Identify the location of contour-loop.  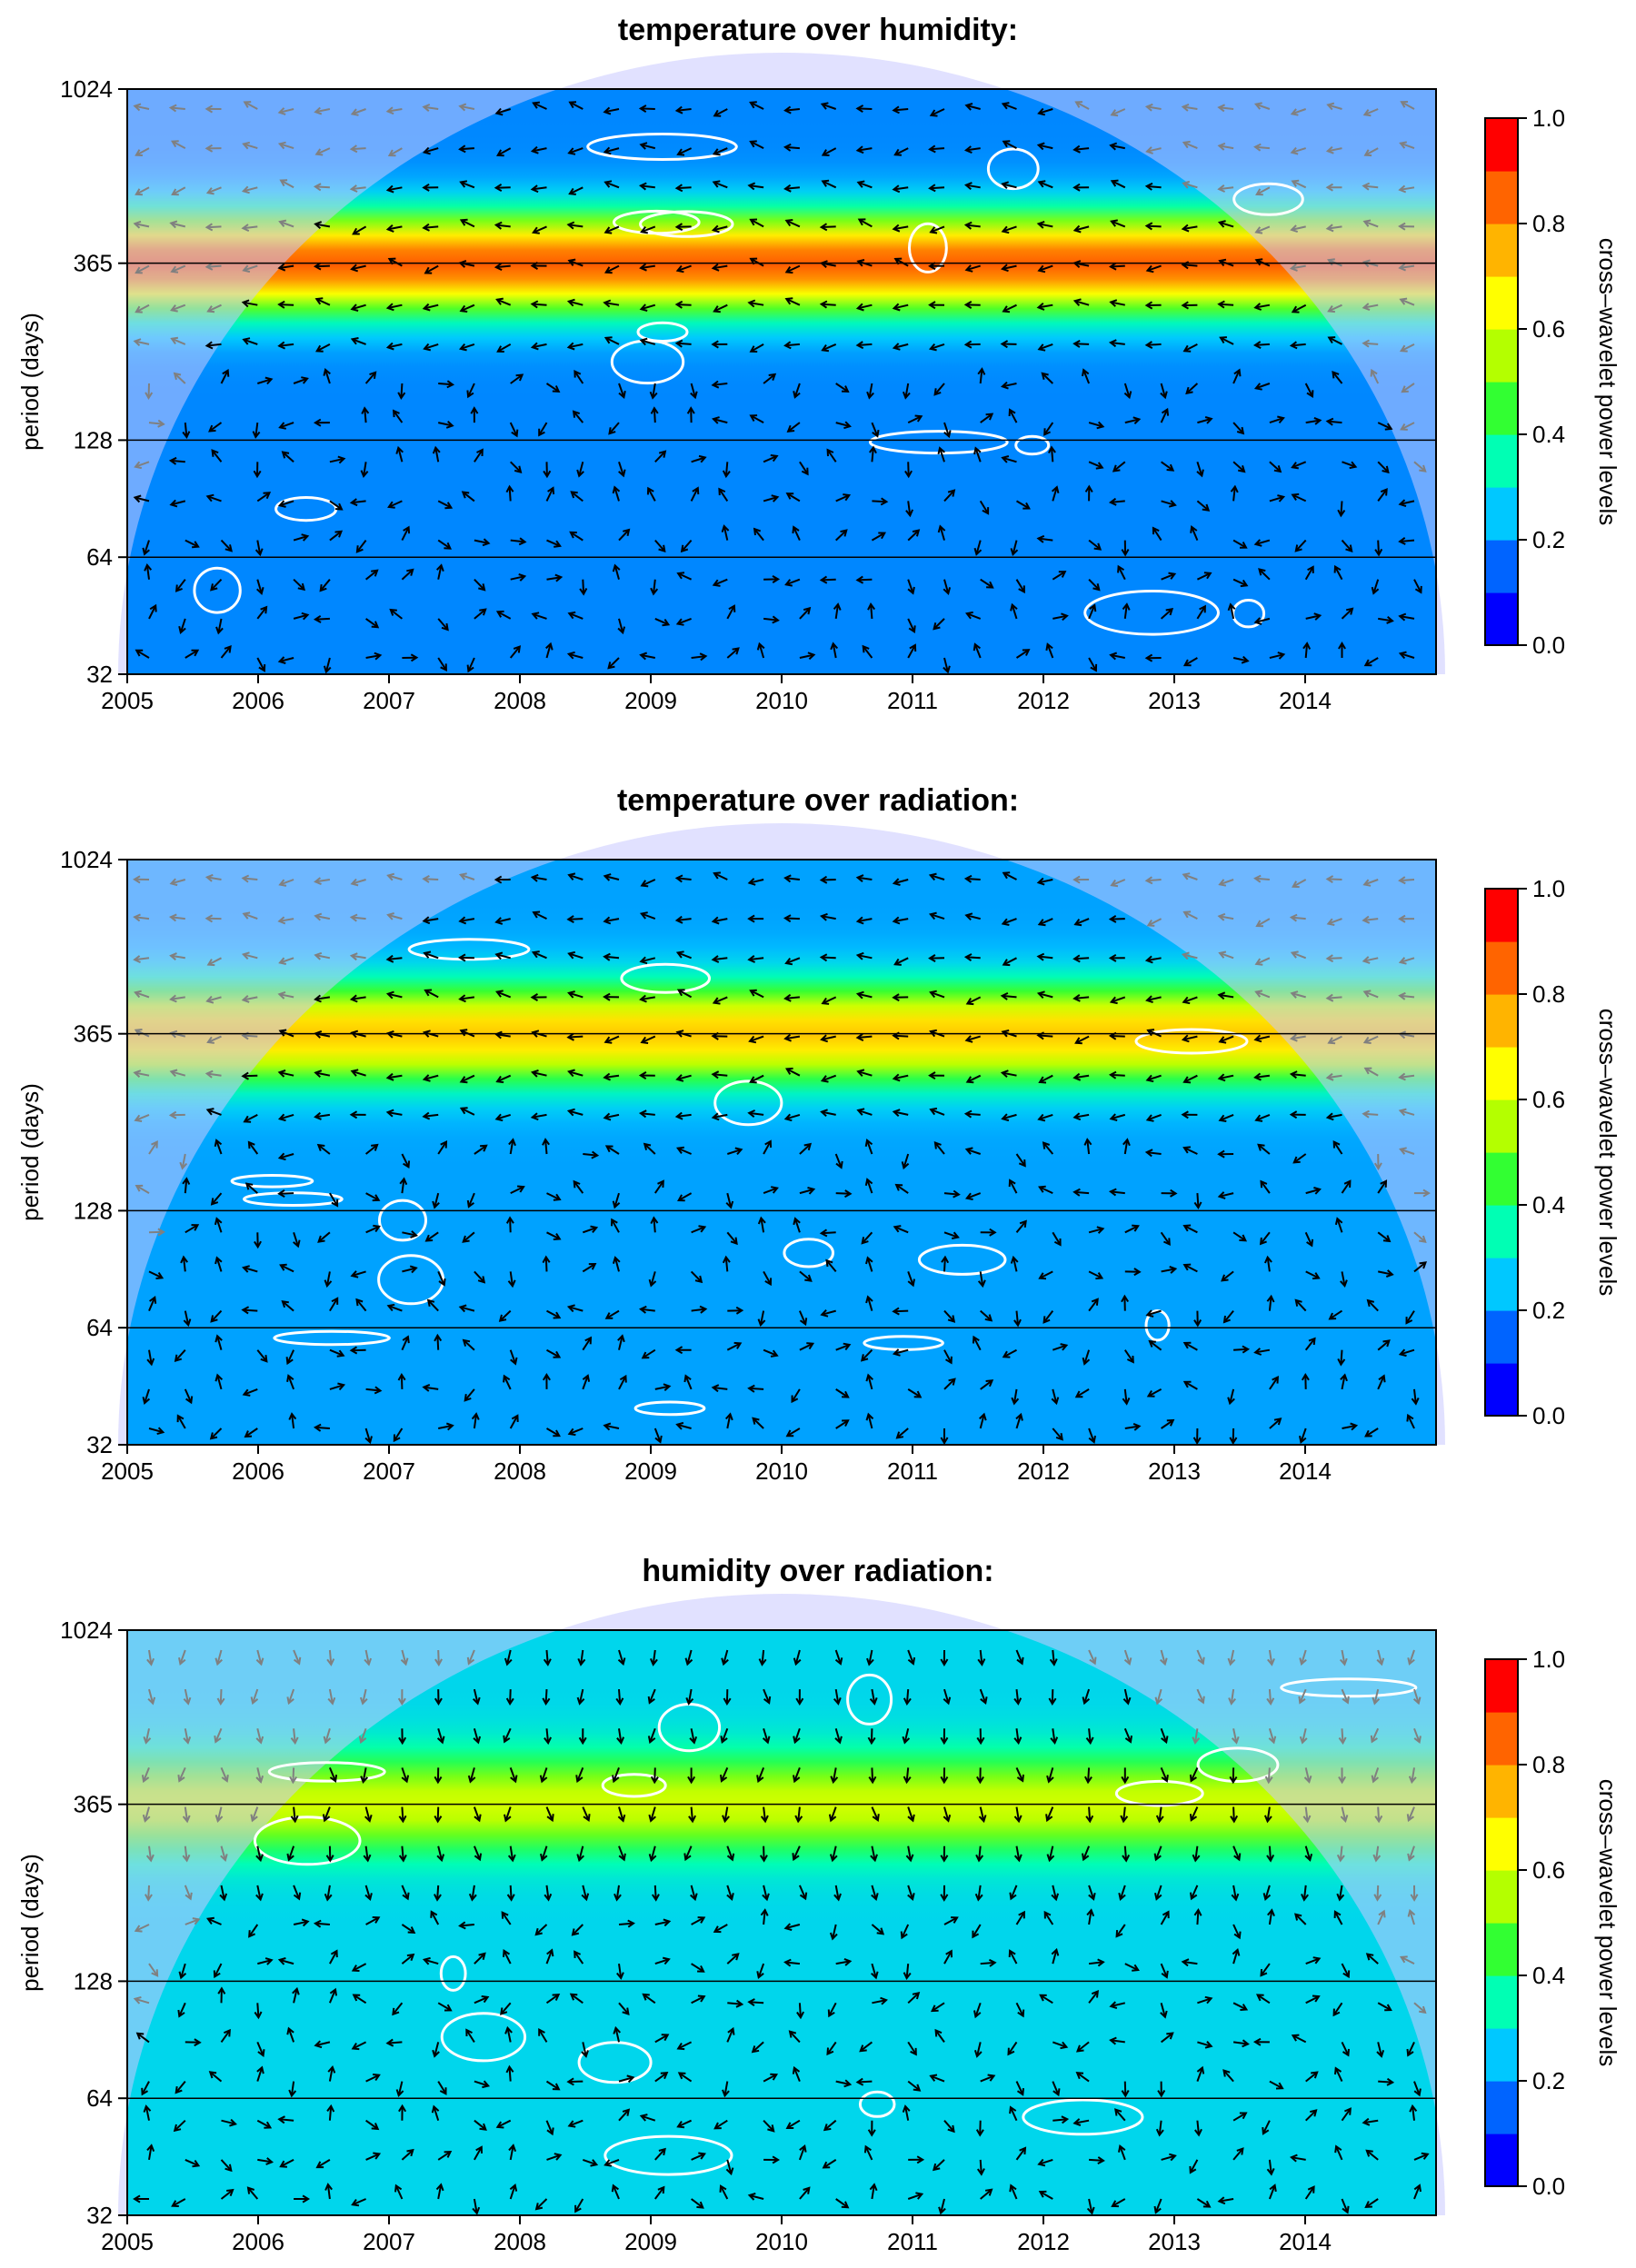
(1191, 1041).